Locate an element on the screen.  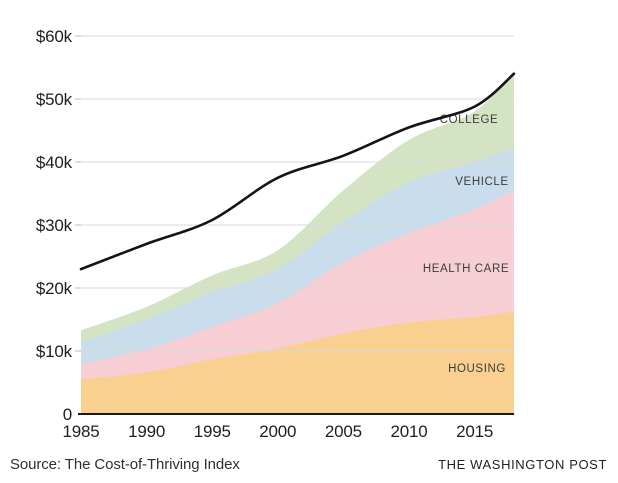
publisher-attribution: THE WASHINGTON POST is located at coordinates (522, 464).